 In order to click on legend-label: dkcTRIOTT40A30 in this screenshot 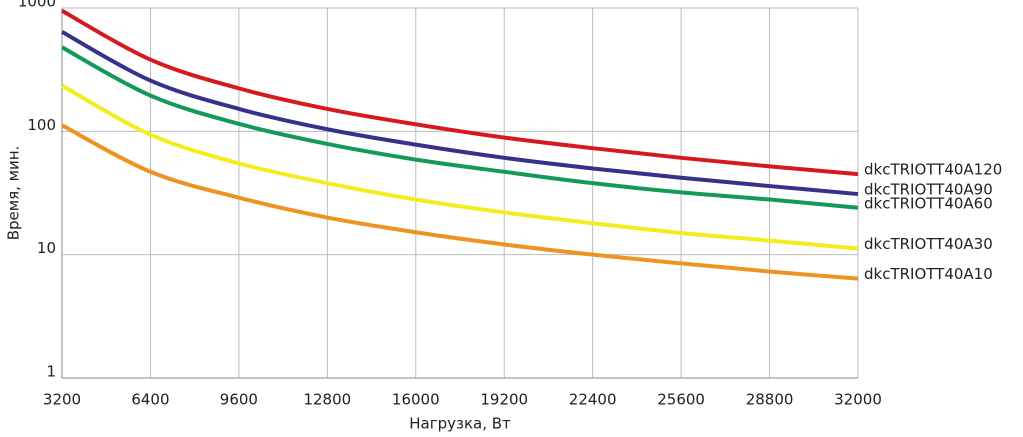, I will do `click(928, 244)`.